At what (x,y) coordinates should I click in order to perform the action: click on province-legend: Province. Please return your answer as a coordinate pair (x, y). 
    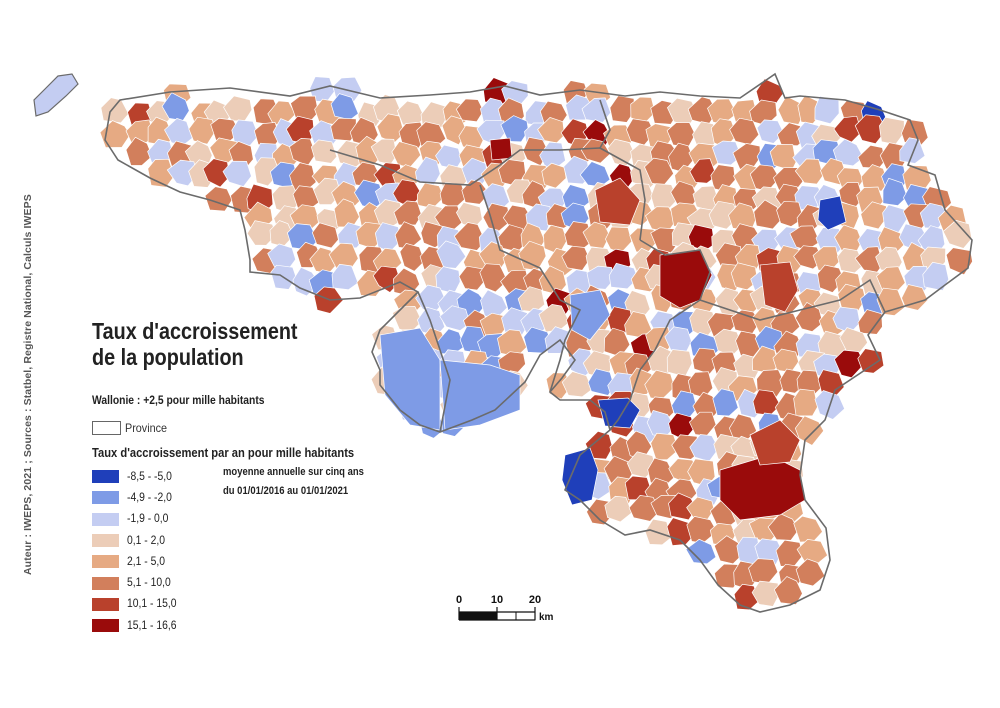
    Looking at the image, I should click on (132, 428).